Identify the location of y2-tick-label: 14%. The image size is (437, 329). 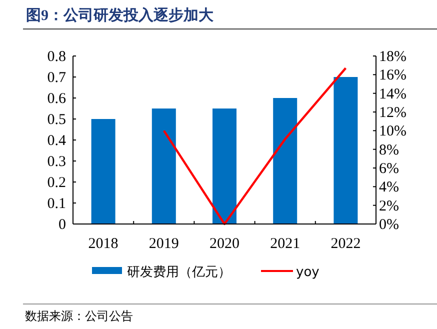
(392, 94).